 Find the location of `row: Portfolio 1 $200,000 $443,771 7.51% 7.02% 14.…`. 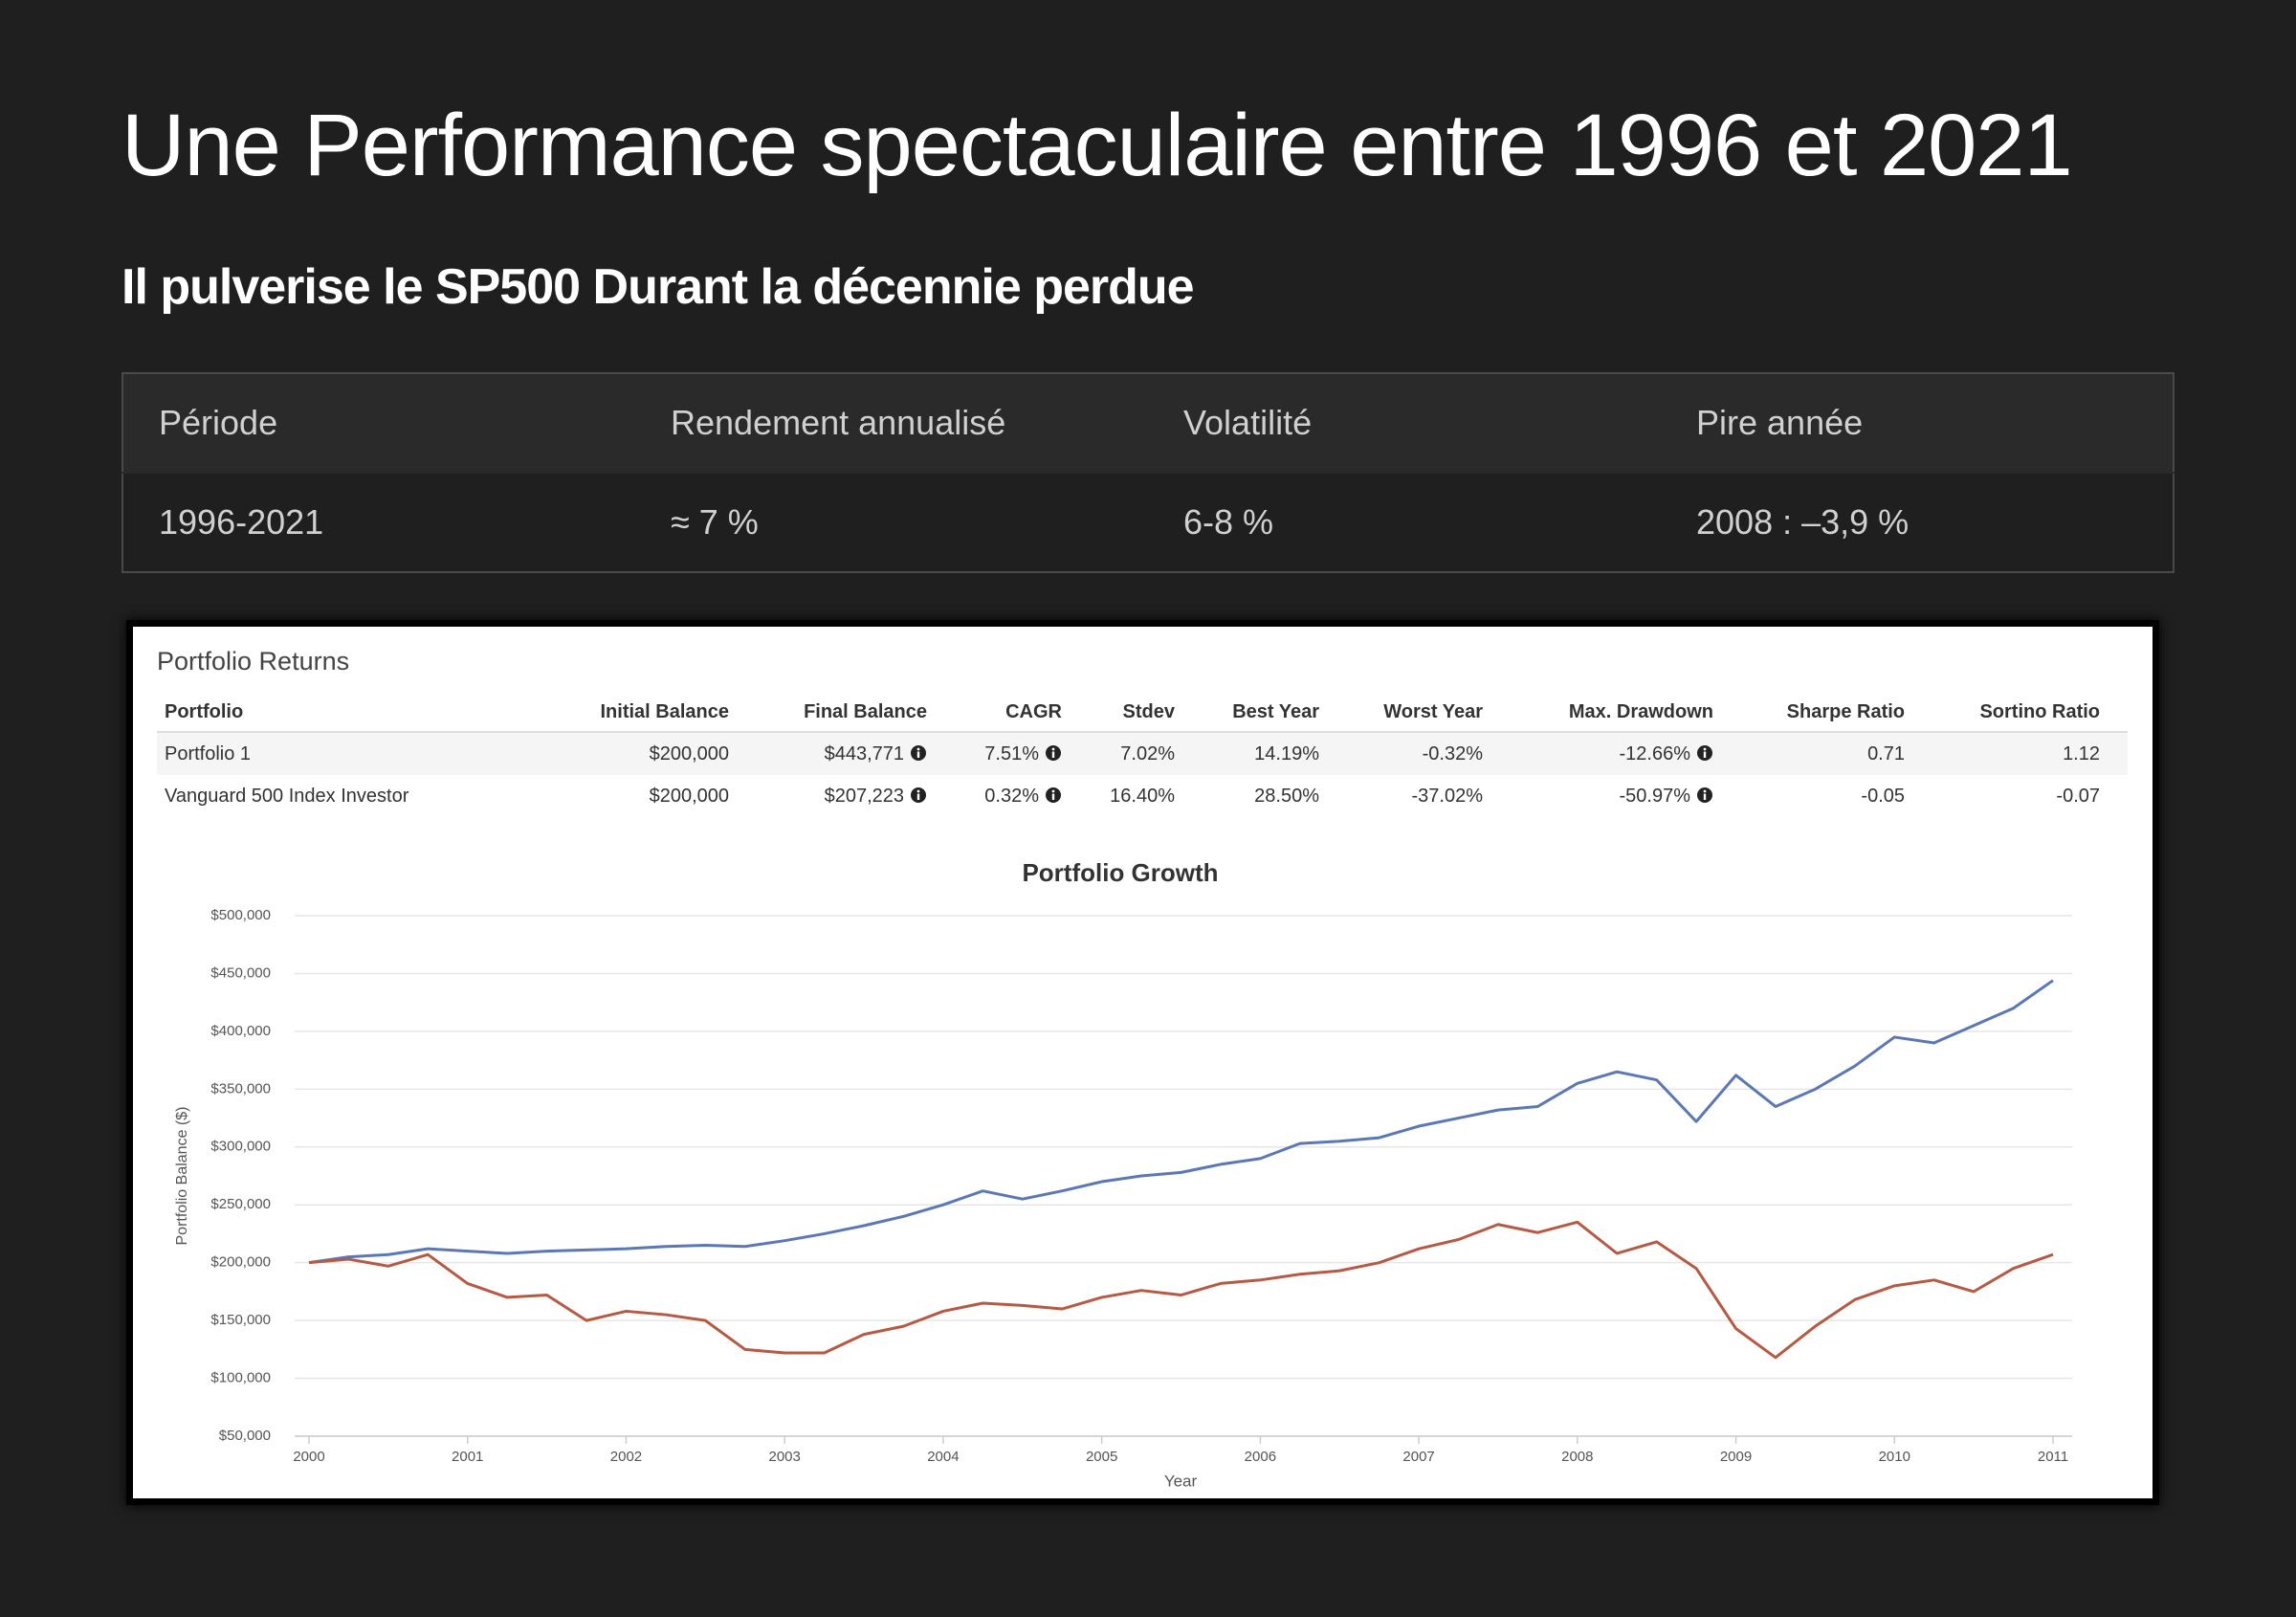

row: Portfolio 1 $200,000 $443,771 7.51% 7.02% 14.… is located at coordinates (1142, 753).